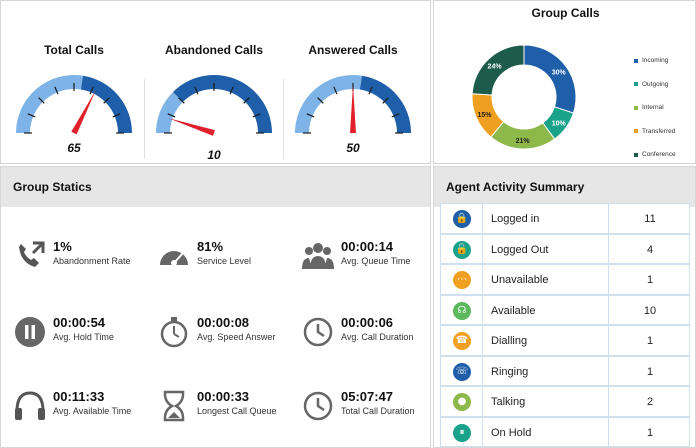 Image resolution: width=696 pixels, height=448 pixels. I want to click on more-icon: ⋯, so click(462, 280).